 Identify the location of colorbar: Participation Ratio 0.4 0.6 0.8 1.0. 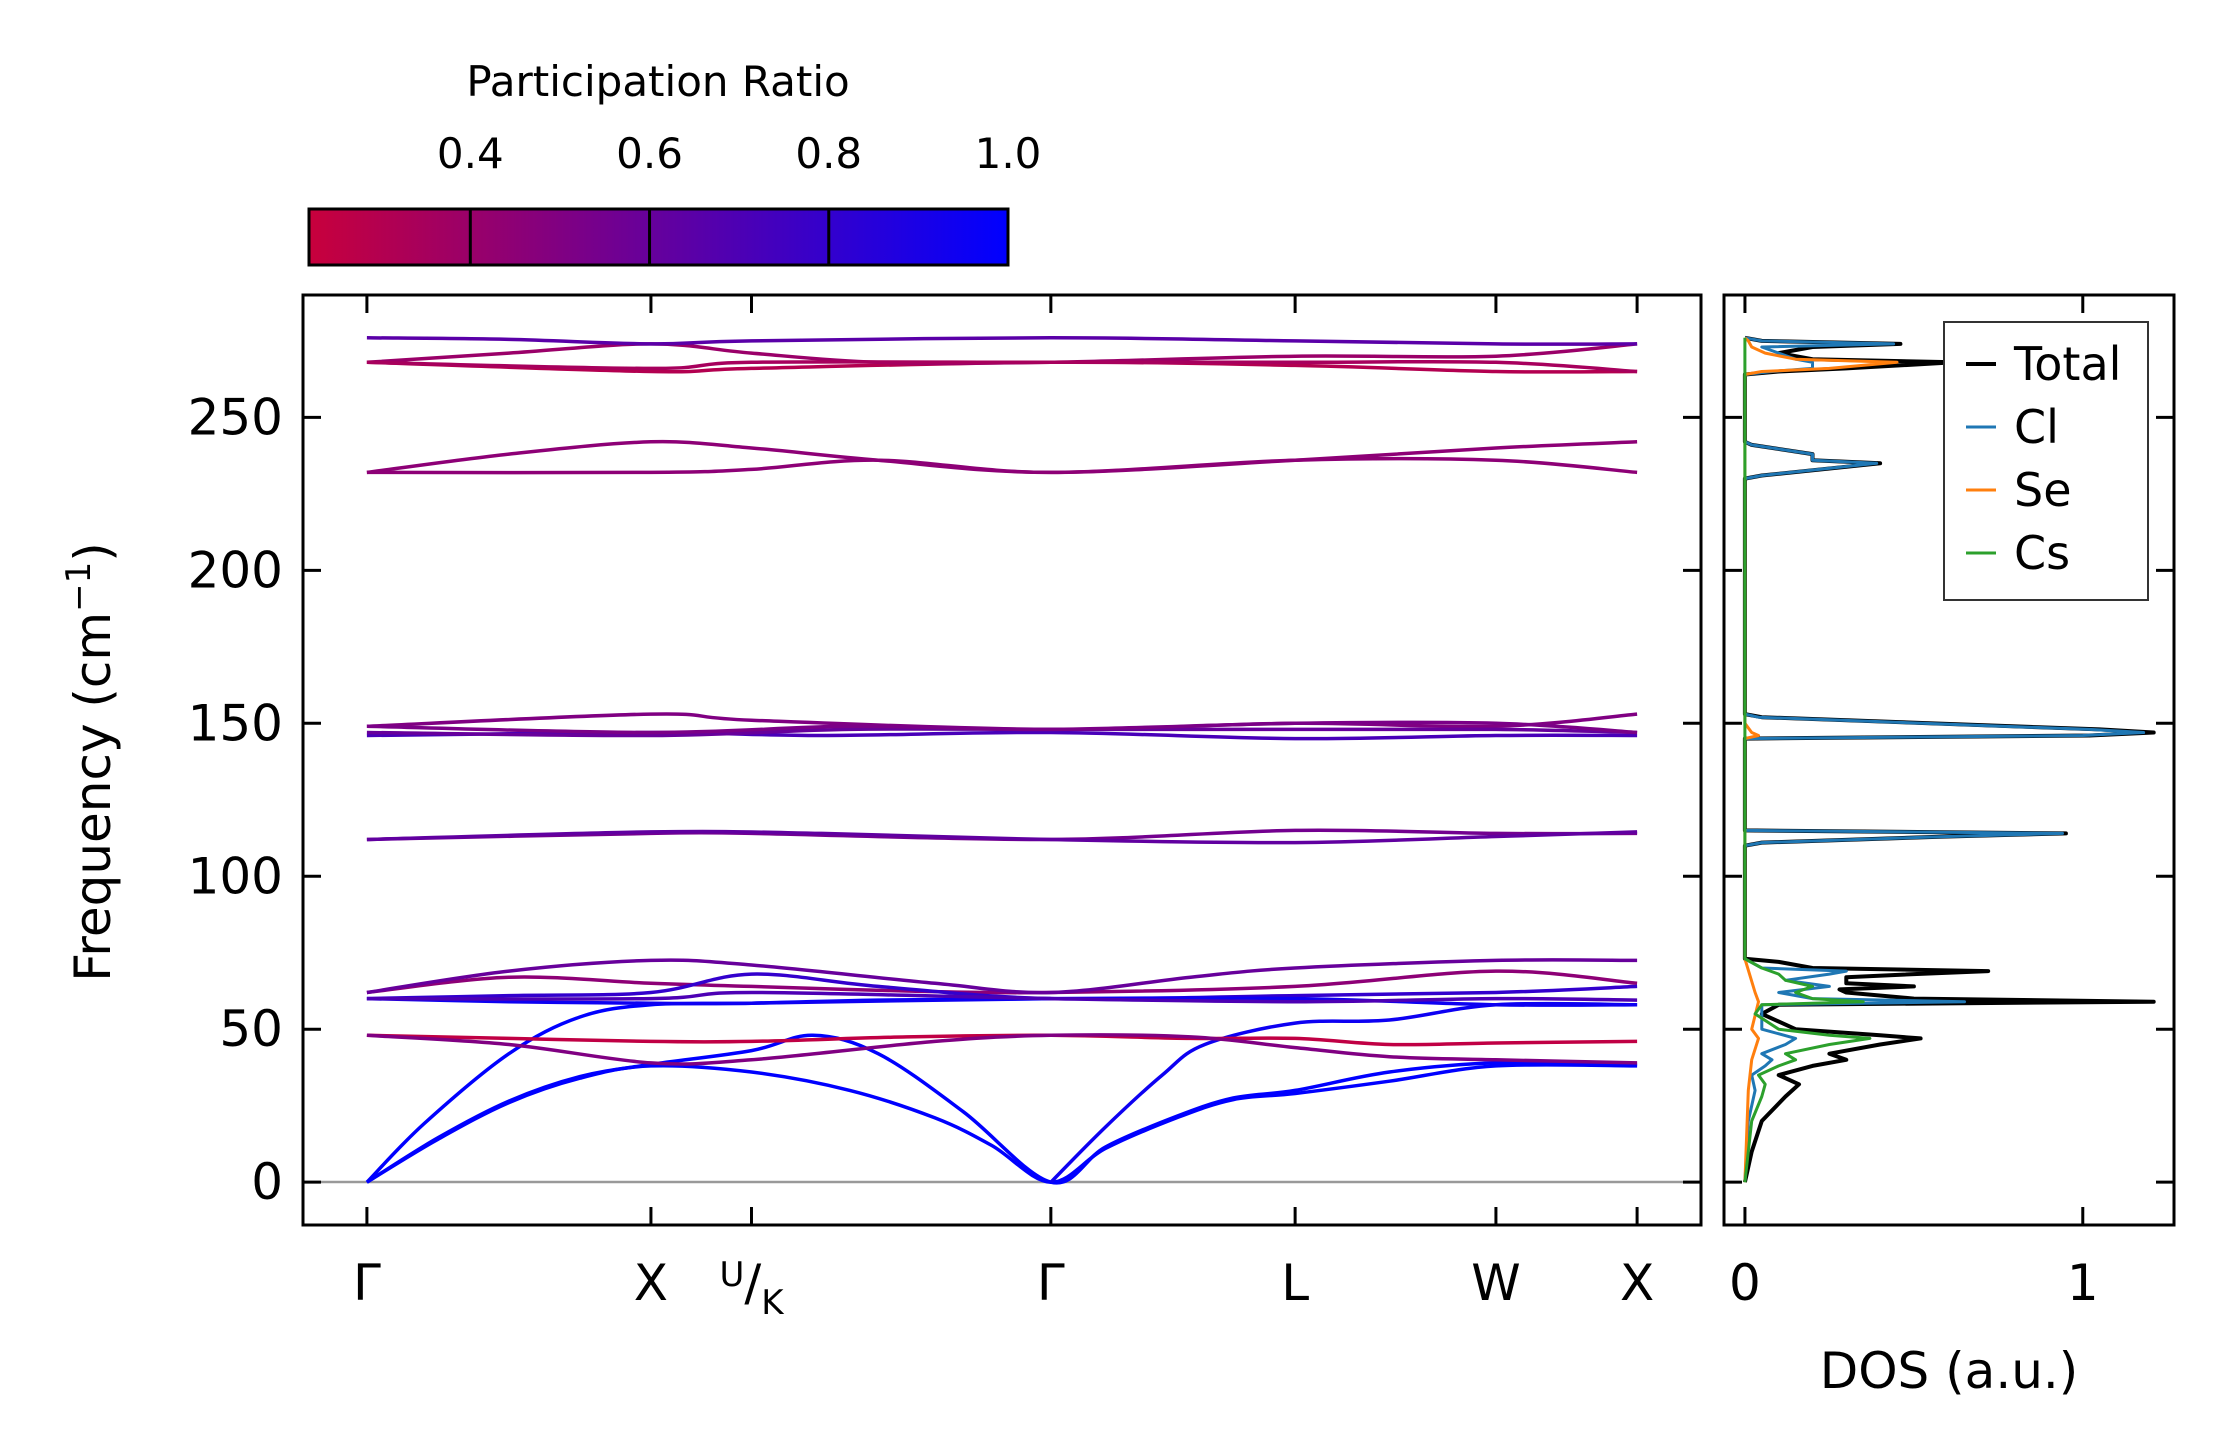
(674, 162).